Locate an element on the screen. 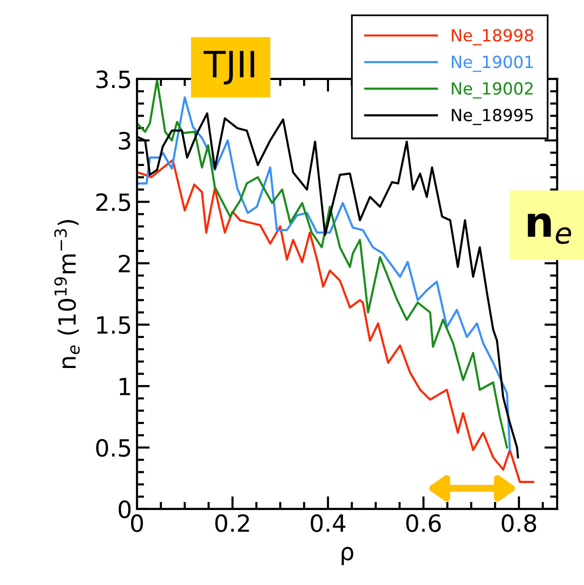 The image size is (584, 585). x-tick-label: 0 is located at coordinates (137, 523).